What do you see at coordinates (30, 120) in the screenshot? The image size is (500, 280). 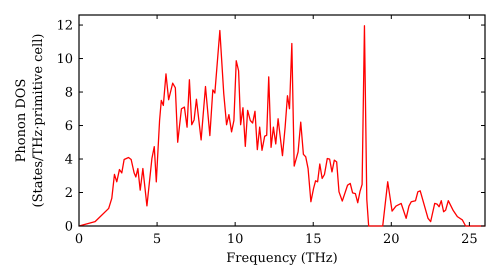 I see `y-axis-title: Phonon DOS (States/THz·primitive cell)` at bounding box center [30, 120].